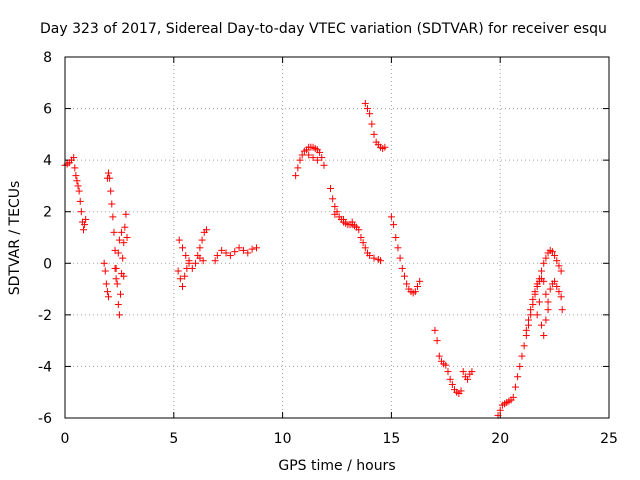 This screenshot has width=640, height=480. What do you see at coordinates (45, 316) in the screenshot?
I see `y-tick-label: -2` at bounding box center [45, 316].